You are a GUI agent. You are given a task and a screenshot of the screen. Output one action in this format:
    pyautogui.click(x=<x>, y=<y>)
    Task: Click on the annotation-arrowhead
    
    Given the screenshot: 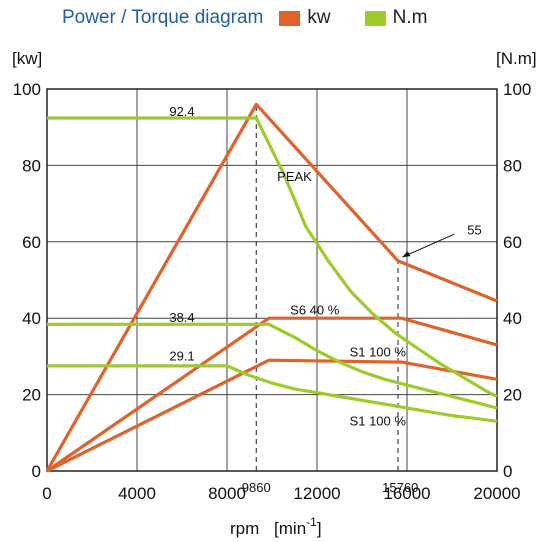 What is the action you would take?
    pyautogui.click(x=406, y=254)
    